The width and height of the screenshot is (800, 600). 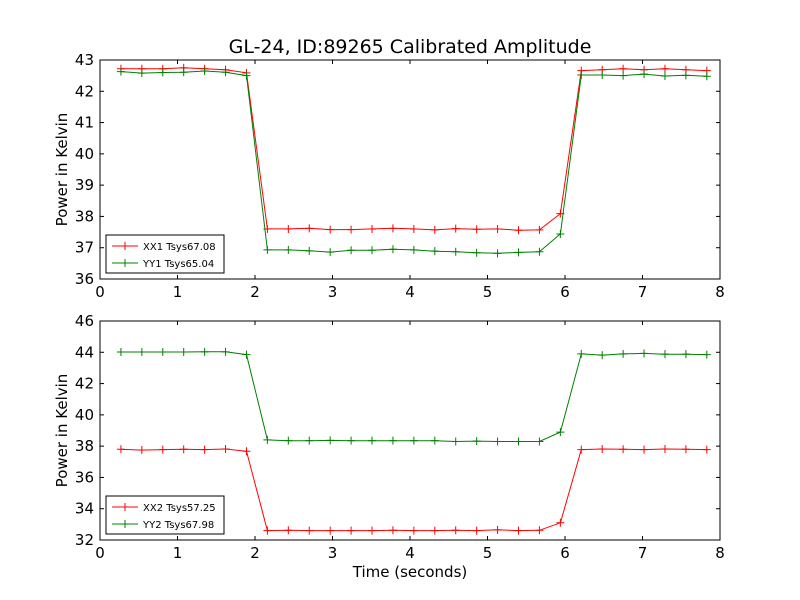 What do you see at coordinates (333, 553) in the screenshot?
I see `x-tick-label: 3` at bounding box center [333, 553].